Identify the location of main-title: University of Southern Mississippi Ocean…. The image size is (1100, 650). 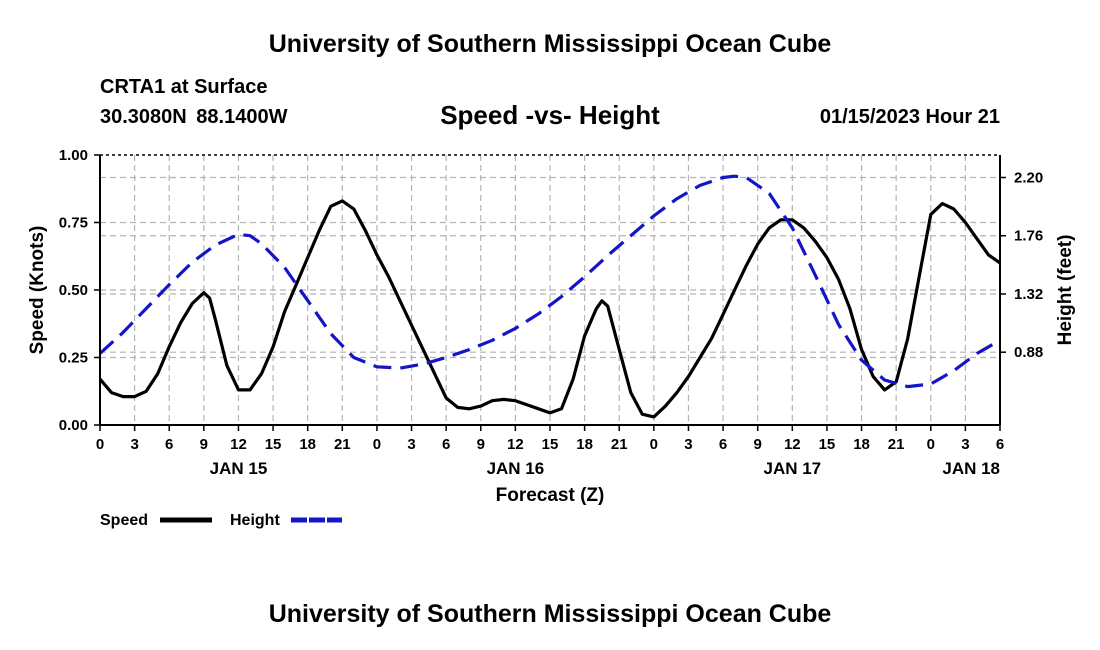
(550, 44).